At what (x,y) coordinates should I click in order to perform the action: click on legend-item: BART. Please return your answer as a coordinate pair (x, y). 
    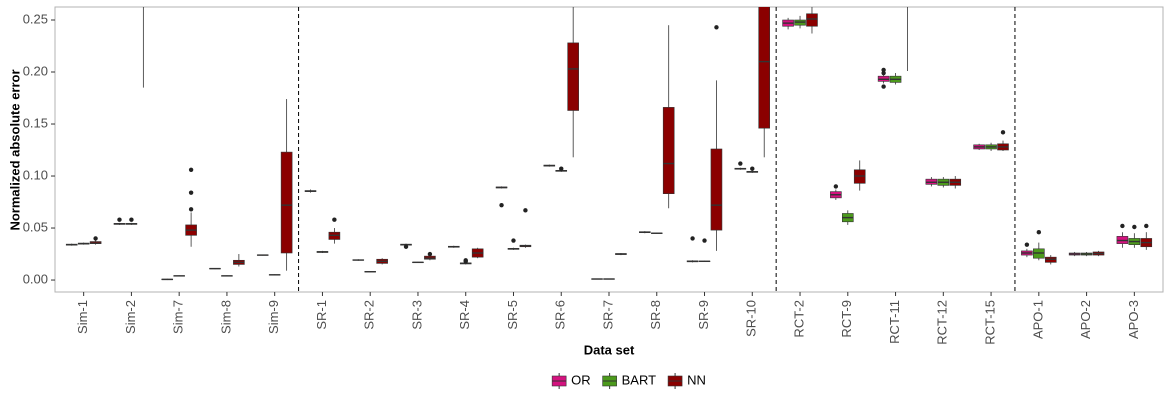
    Looking at the image, I should click on (629, 380).